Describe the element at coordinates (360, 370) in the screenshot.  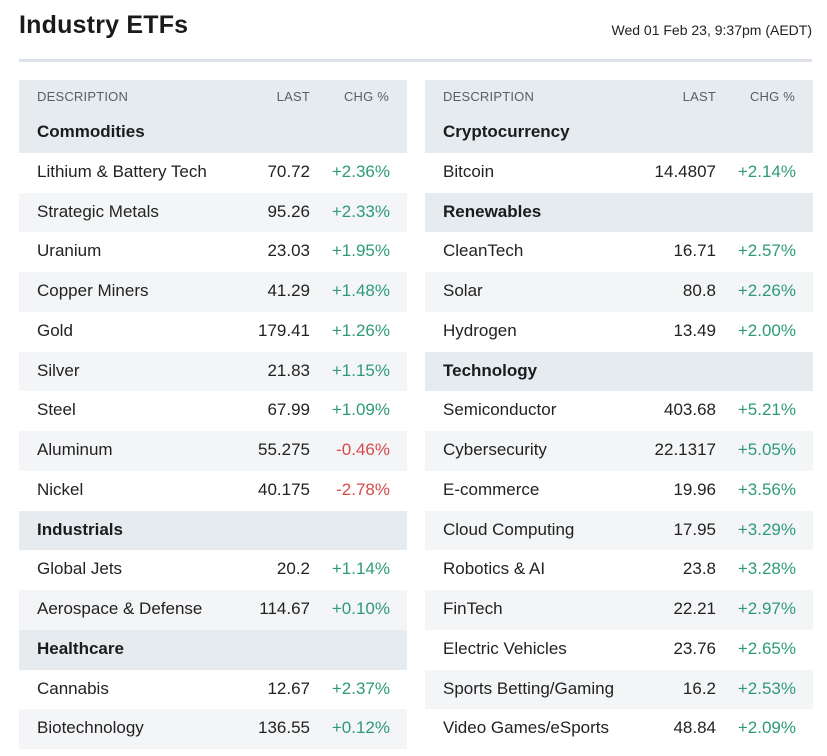
I see `change-percent: +1.15%` at that location.